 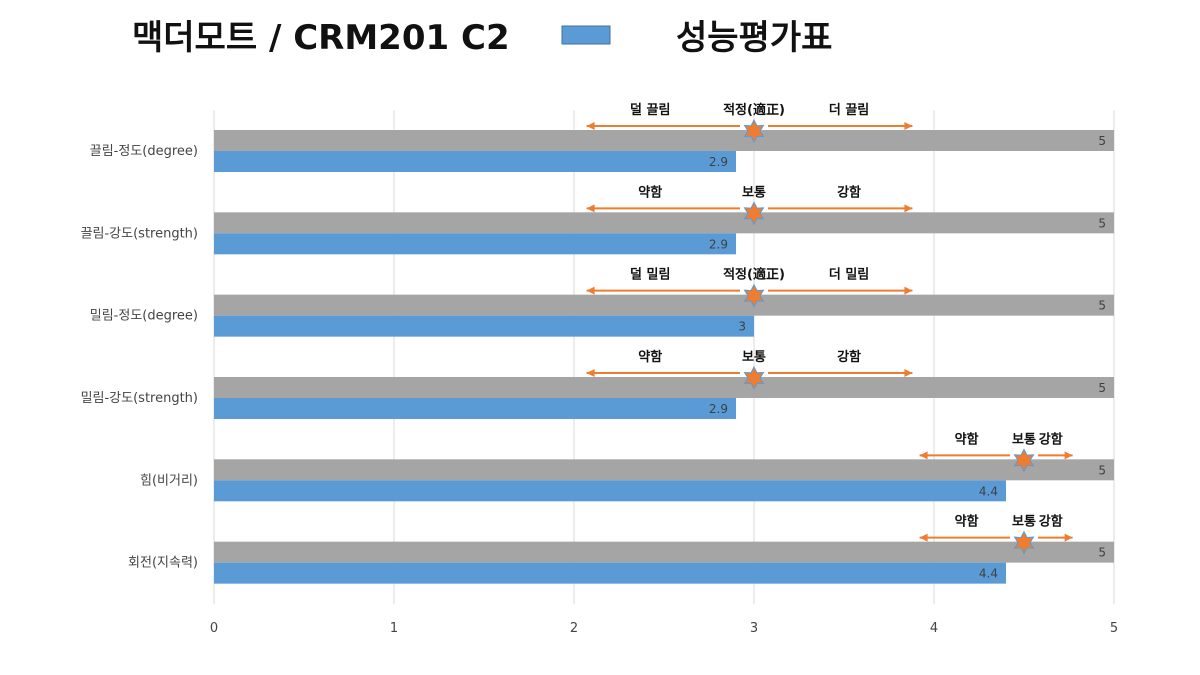 I want to click on x-tick-label: 4, so click(x=934, y=628).